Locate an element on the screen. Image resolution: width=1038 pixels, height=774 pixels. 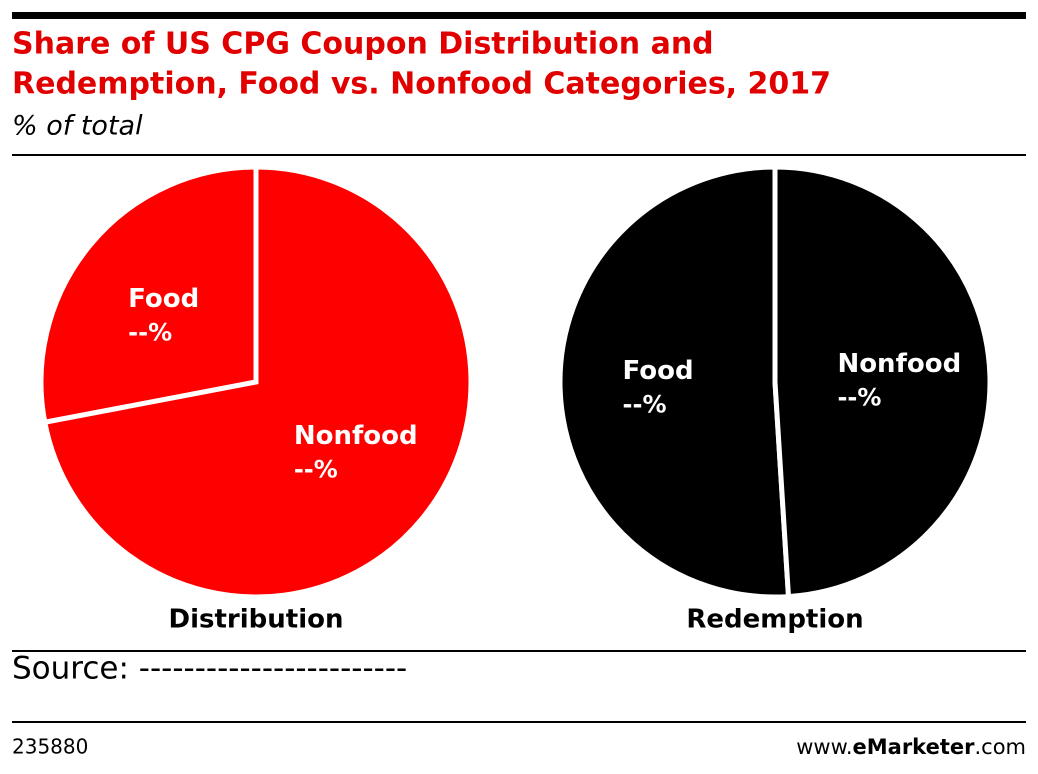
chart-title: Share of US CPG Coupon Distribution and is located at coordinates (363, 44).